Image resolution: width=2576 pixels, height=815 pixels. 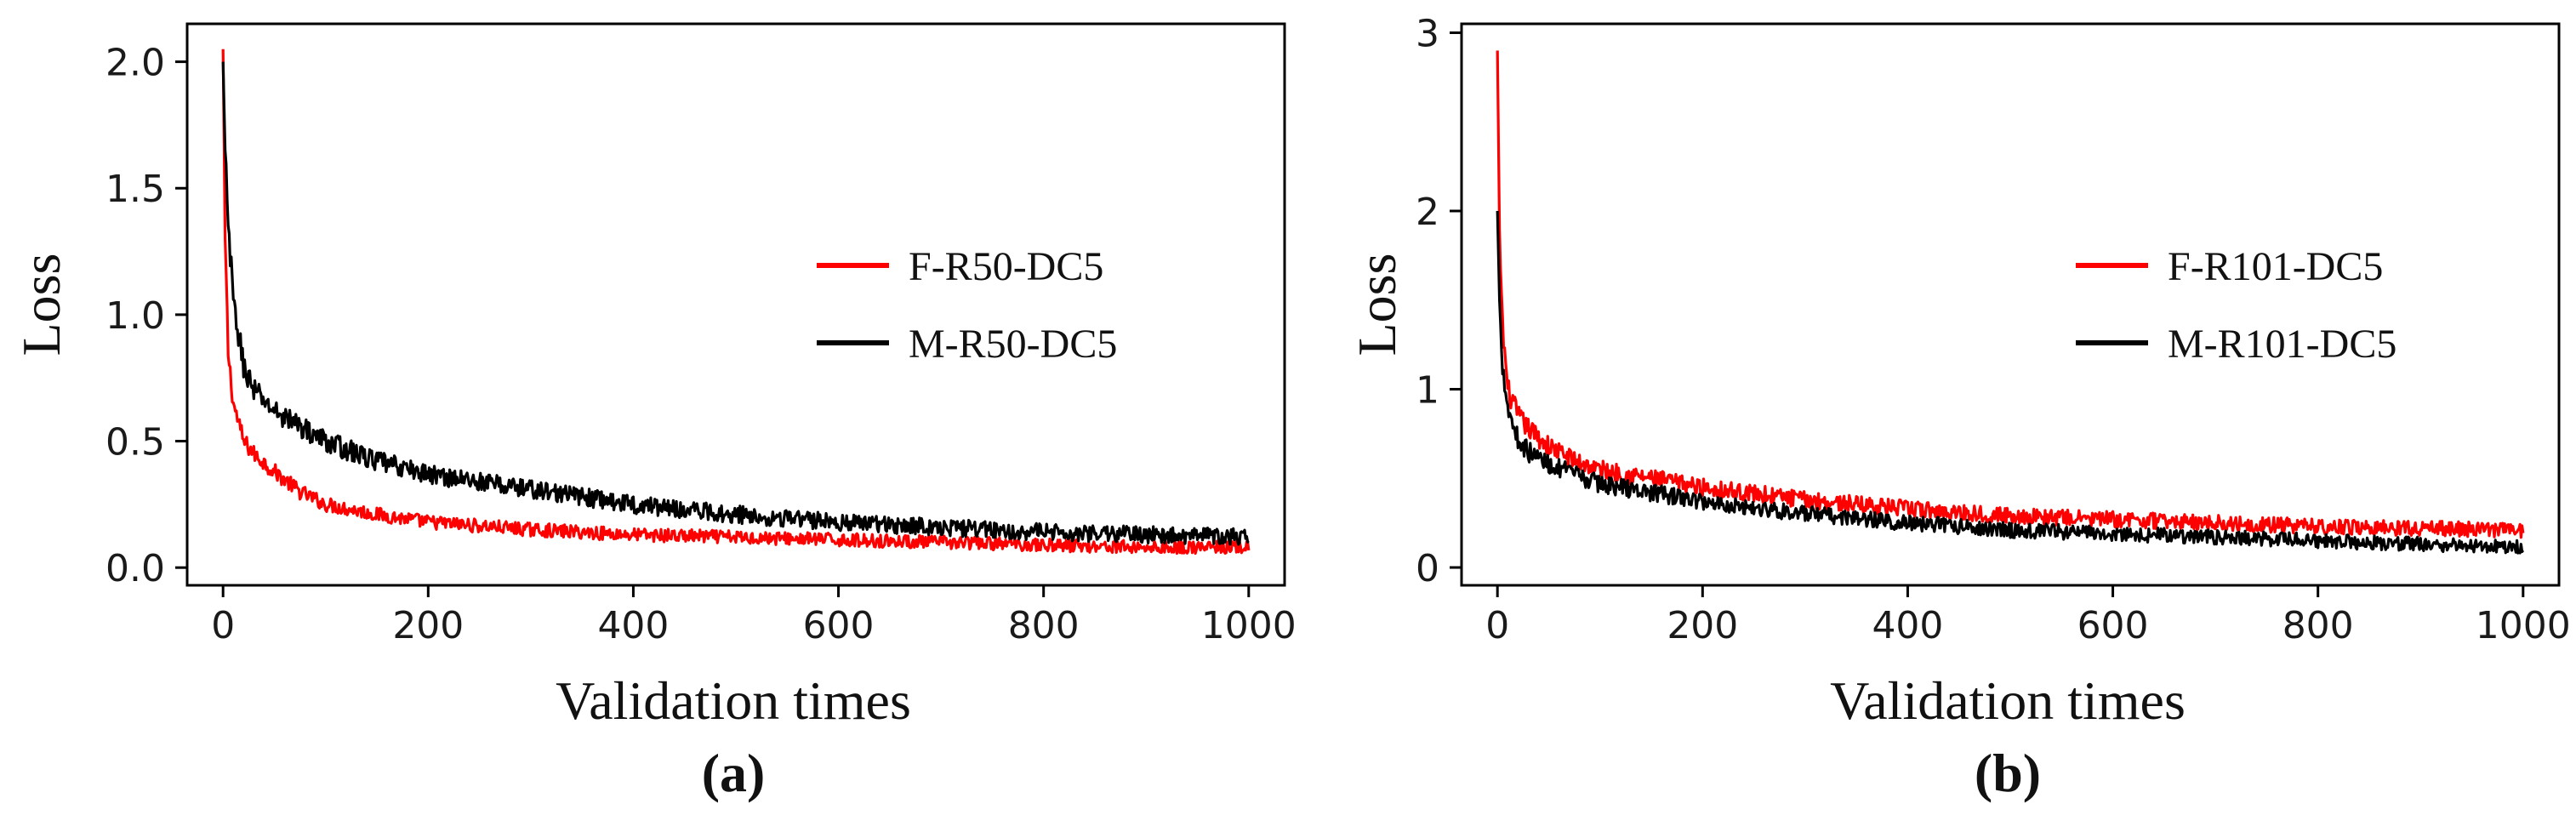 What do you see at coordinates (2282, 345) in the screenshot?
I see `legend-label-series-2: M-R101-DC5` at bounding box center [2282, 345].